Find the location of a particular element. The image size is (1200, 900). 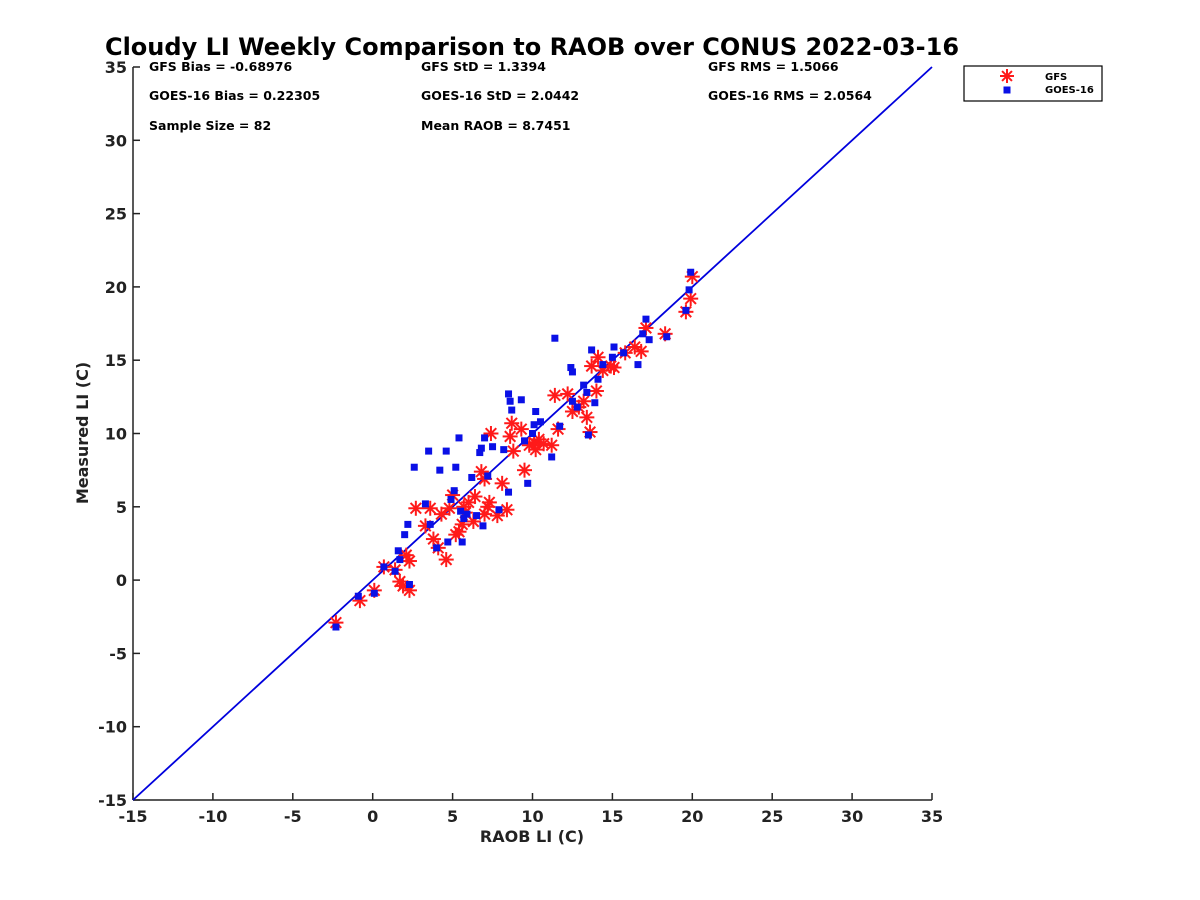

y-tick-label: 0 is located at coordinates (121, 580).